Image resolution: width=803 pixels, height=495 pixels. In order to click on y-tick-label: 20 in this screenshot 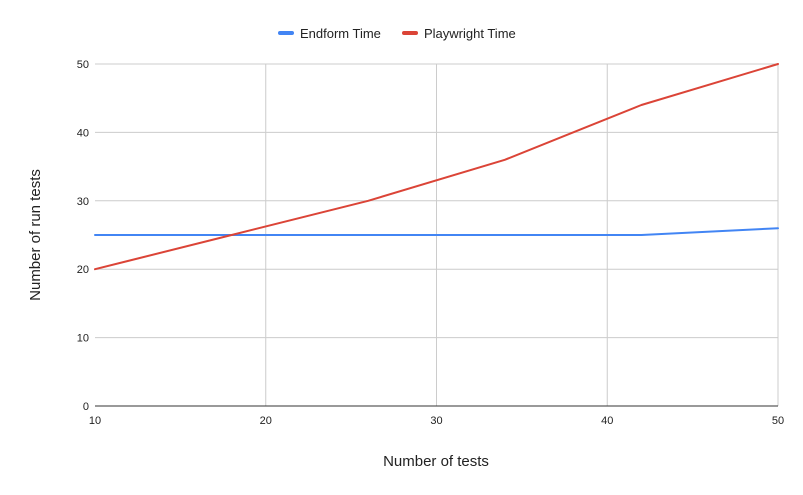, I will do `click(83, 270)`.